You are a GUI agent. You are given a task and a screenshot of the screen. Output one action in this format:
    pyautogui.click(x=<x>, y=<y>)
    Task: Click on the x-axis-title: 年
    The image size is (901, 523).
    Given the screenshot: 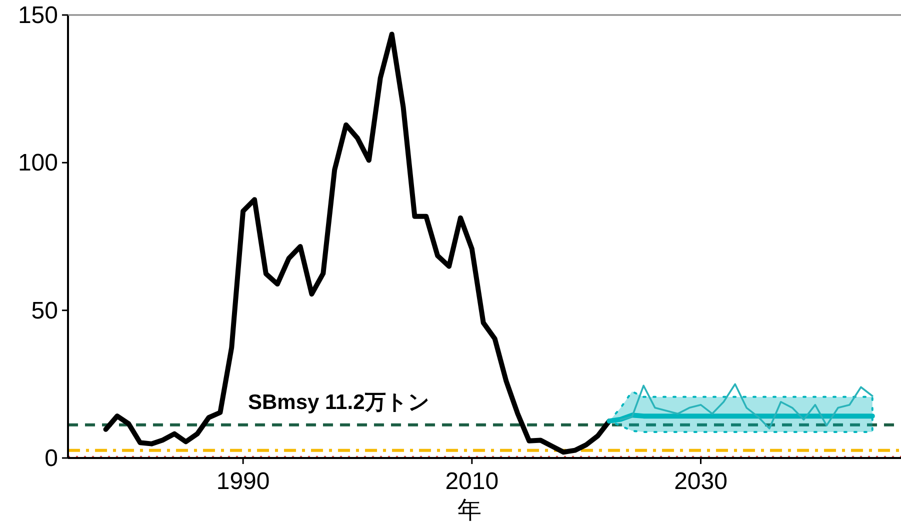 What is the action you would take?
    pyautogui.click(x=470, y=510)
    